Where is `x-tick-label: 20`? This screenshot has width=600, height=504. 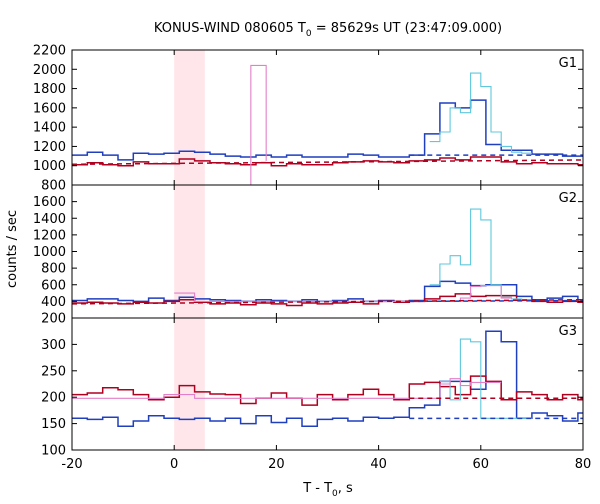
x-tick-label: 20 is located at coordinates (276, 464).